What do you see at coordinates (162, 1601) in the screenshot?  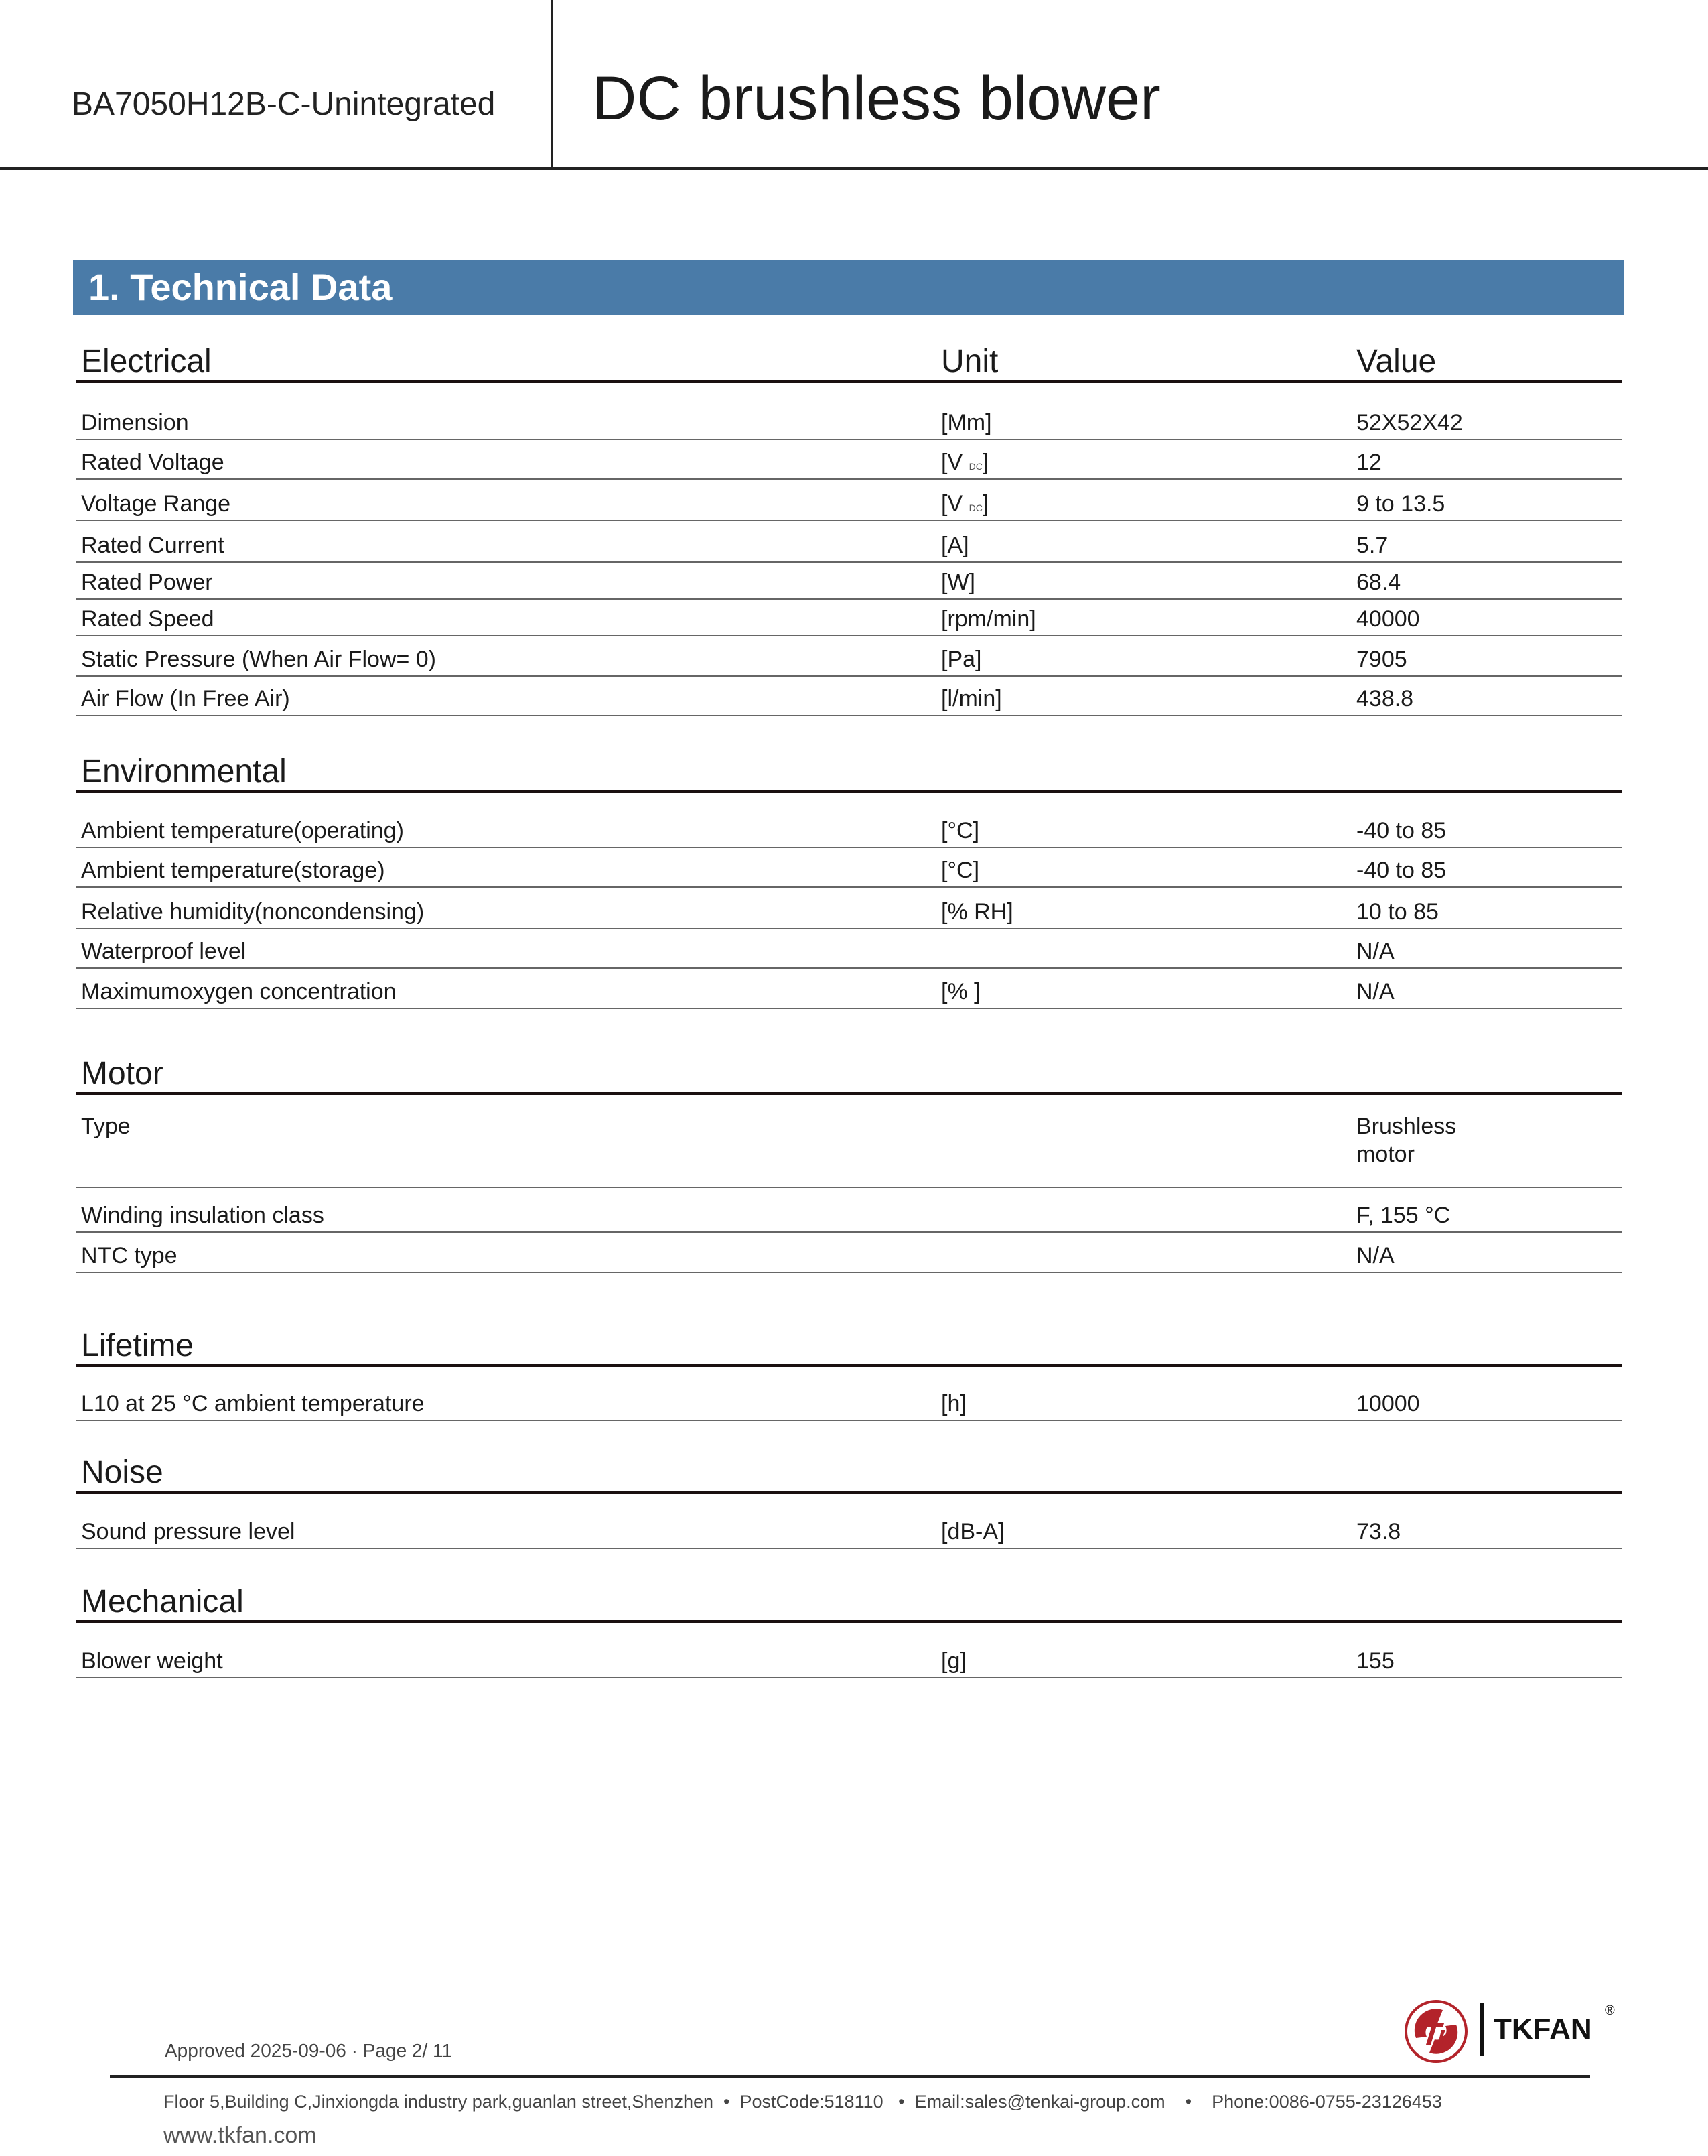 I see `section-title: Mechanical` at bounding box center [162, 1601].